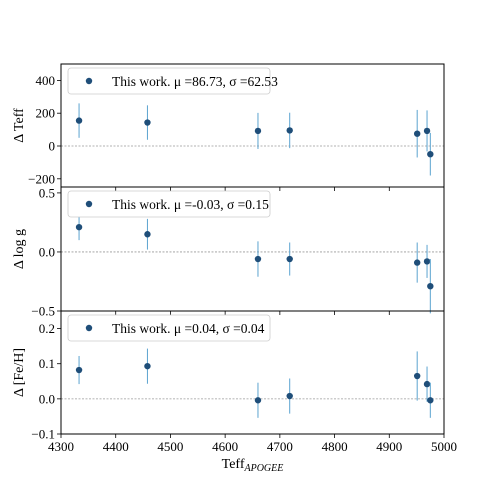  I want to click on y-tick-label: 0.2, so click(47, 328).